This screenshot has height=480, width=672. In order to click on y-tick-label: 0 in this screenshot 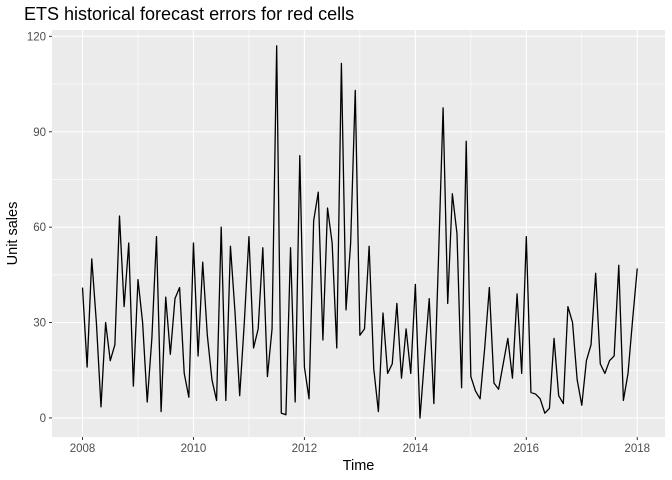, I will do `click(43, 419)`.